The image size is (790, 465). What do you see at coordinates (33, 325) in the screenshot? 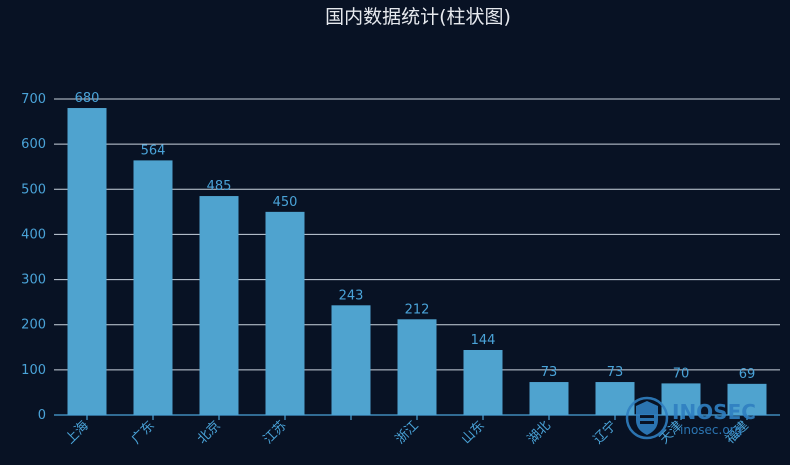
I see `y-tick-label: 200` at bounding box center [33, 325].